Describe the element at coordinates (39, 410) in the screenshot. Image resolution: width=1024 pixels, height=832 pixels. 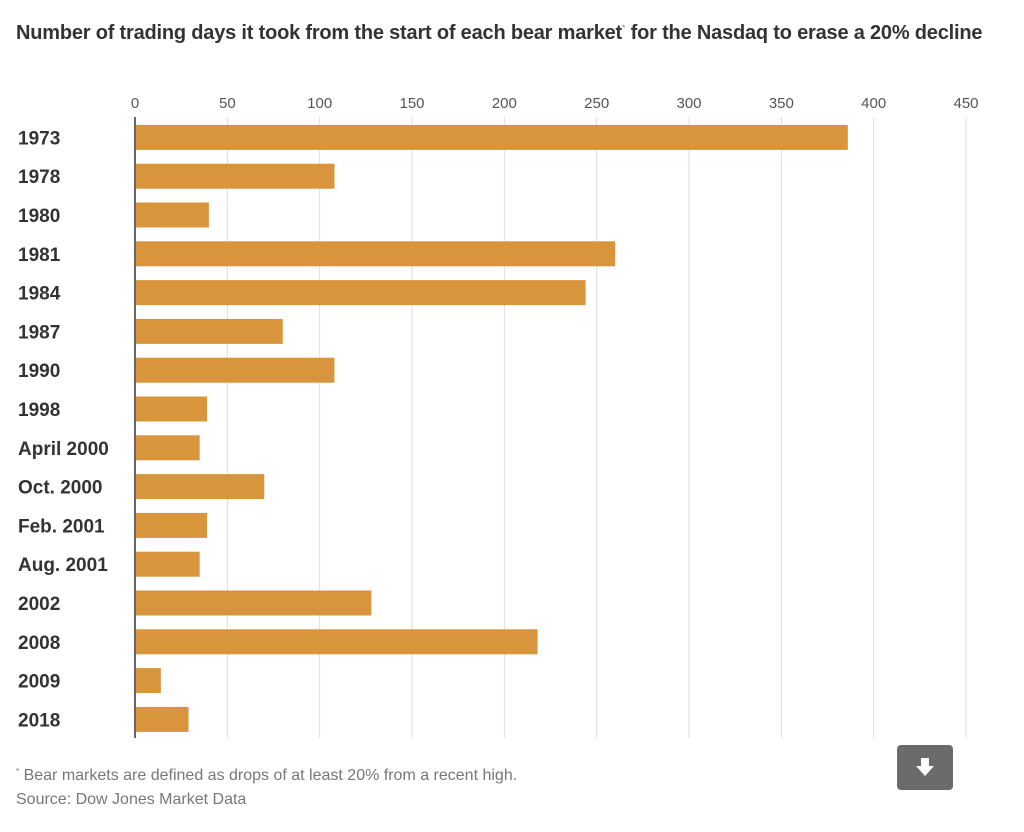
I see `category-label: 1998` at that location.